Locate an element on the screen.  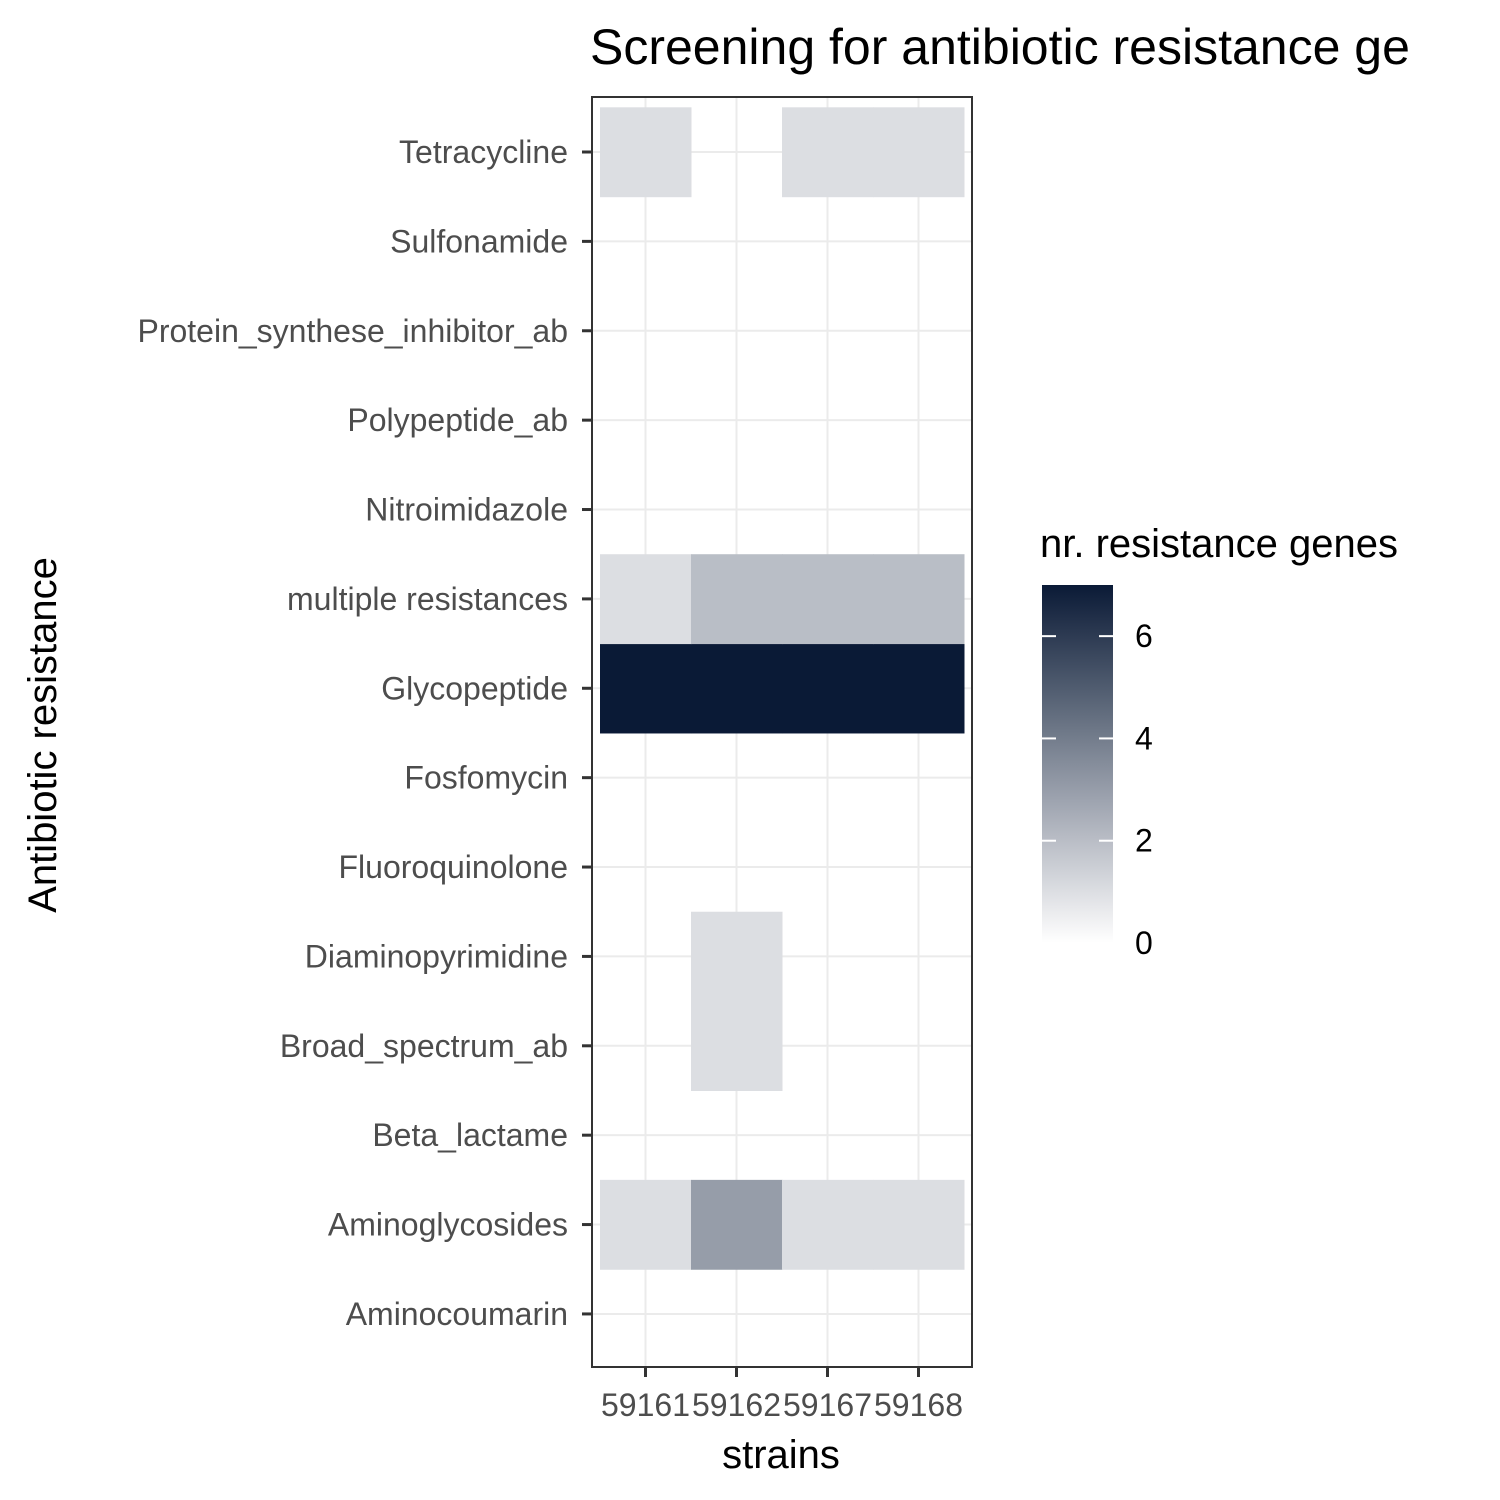
x-tick-label: 59167 is located at coordinates (827, 1405).